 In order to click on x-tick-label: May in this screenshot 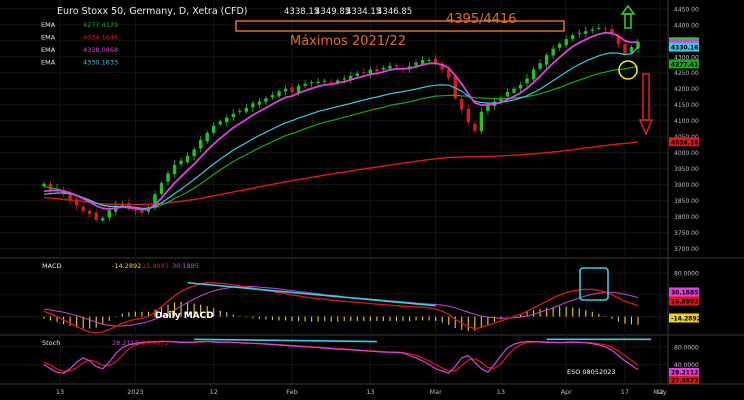, I will do `click(660, 392)`.